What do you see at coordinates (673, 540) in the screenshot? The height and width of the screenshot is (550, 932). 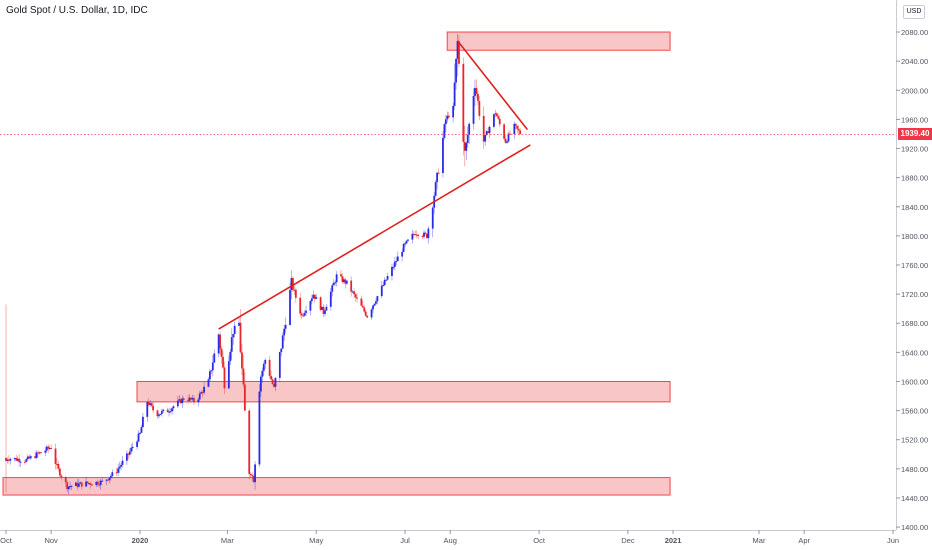 I see `x-tick-label: 2021` at bounding box center [673, 540].